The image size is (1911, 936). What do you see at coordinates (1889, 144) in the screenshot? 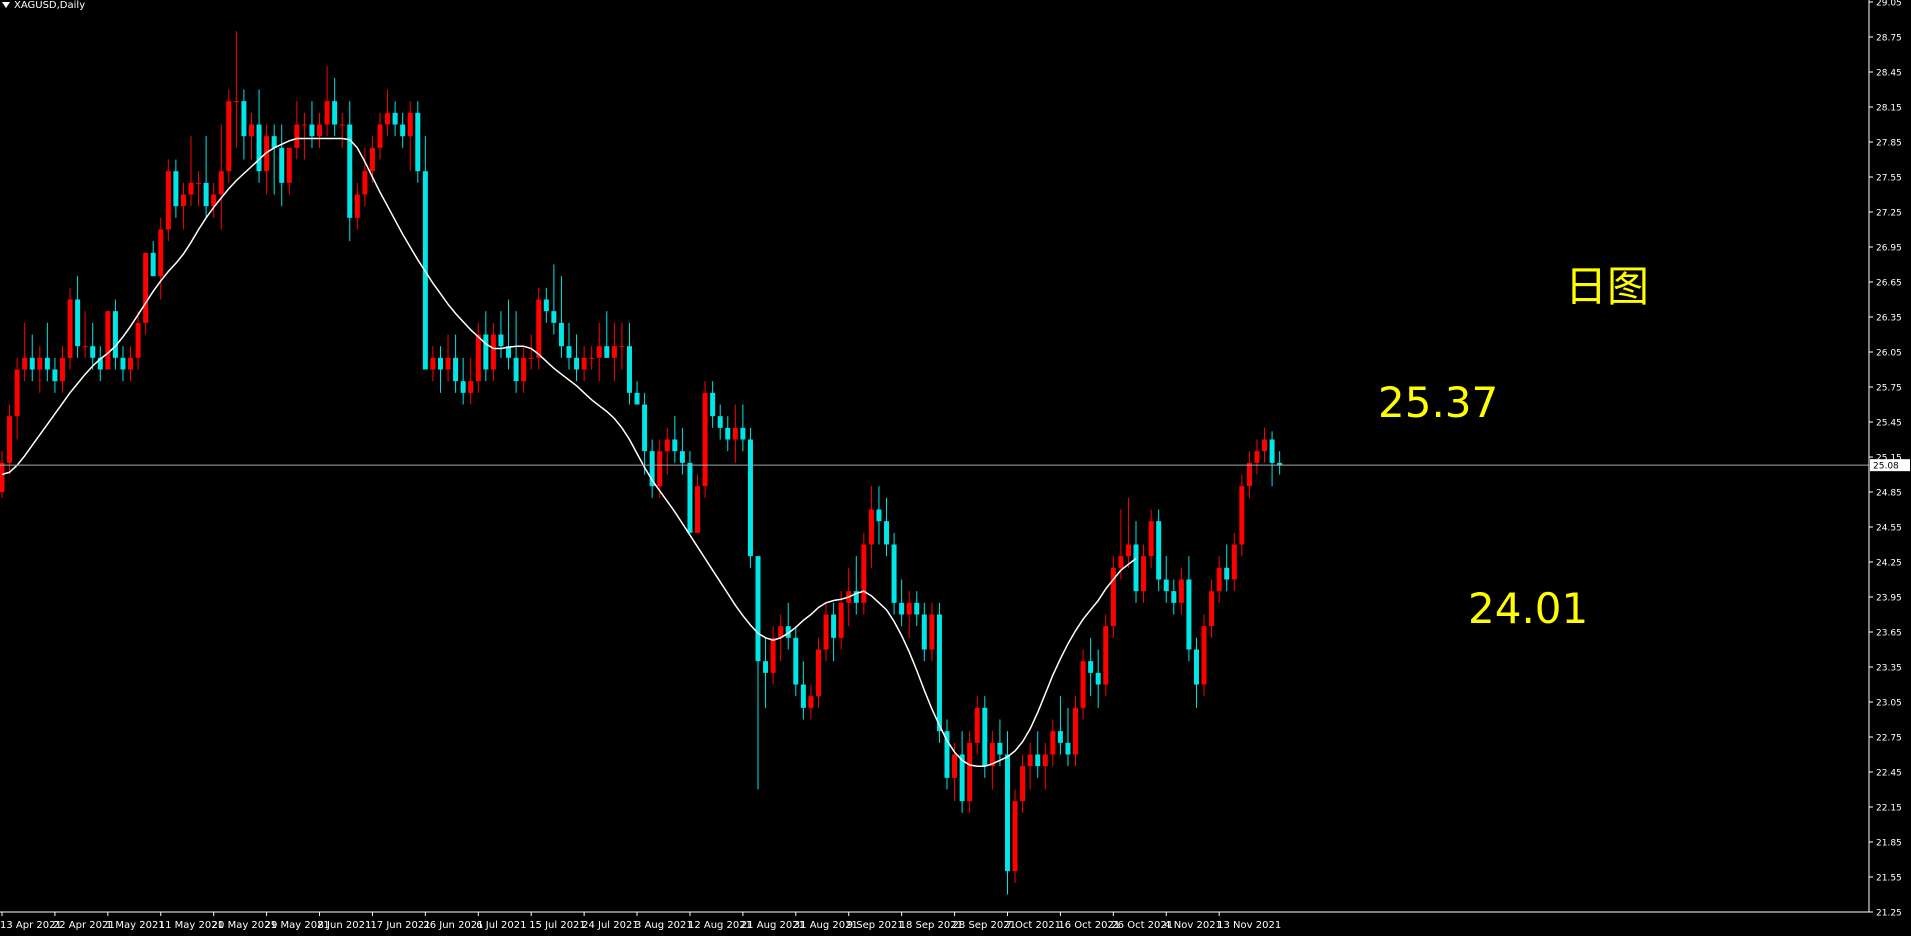
I see `price-tick-label: 27.85` at bounding box center [1889, 144].